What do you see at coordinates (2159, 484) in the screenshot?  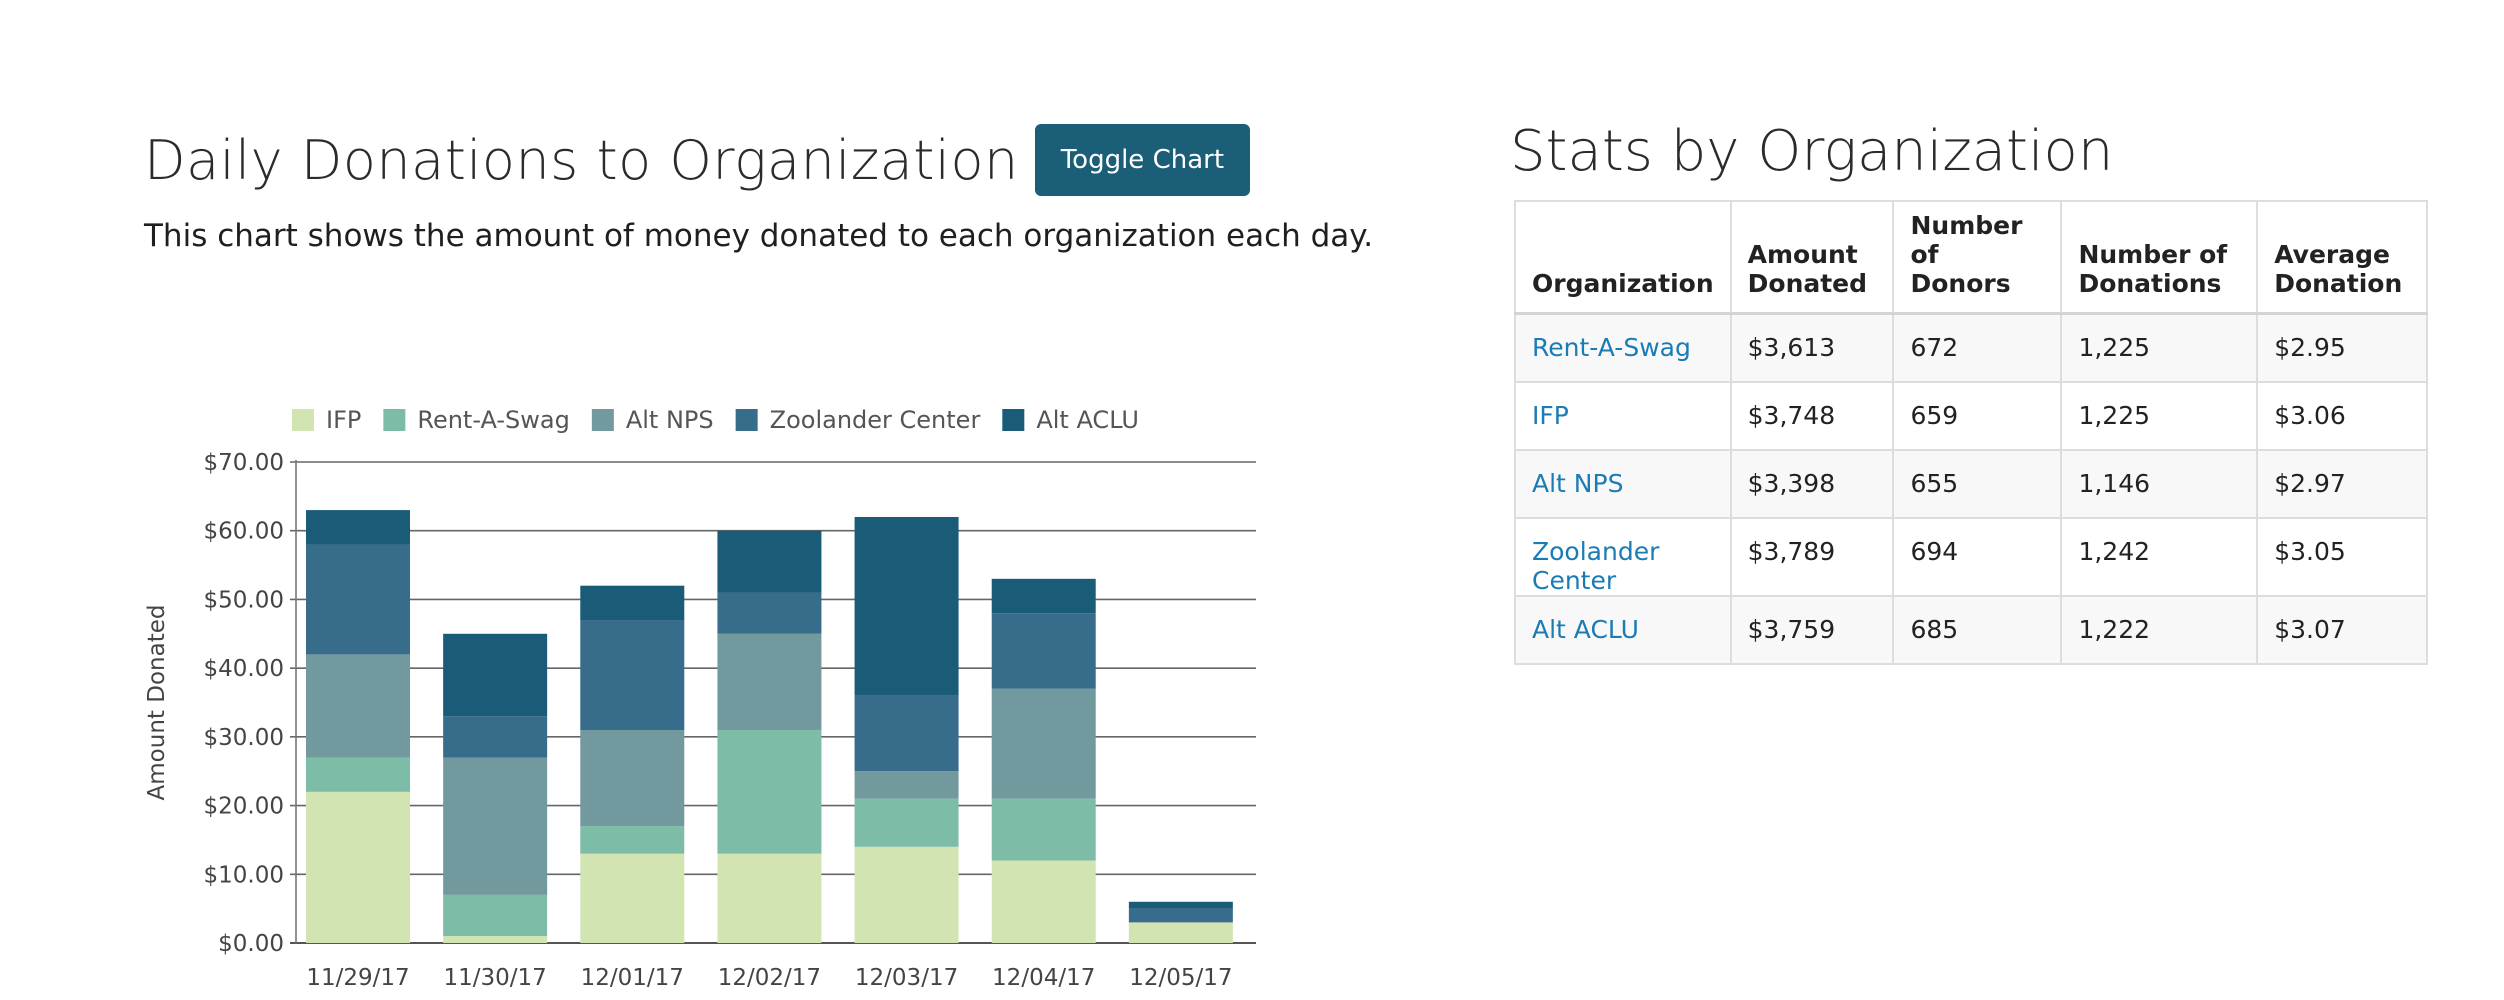 I see `number-of-donations-cell: 1,146` at bounding box center [2159, 484].